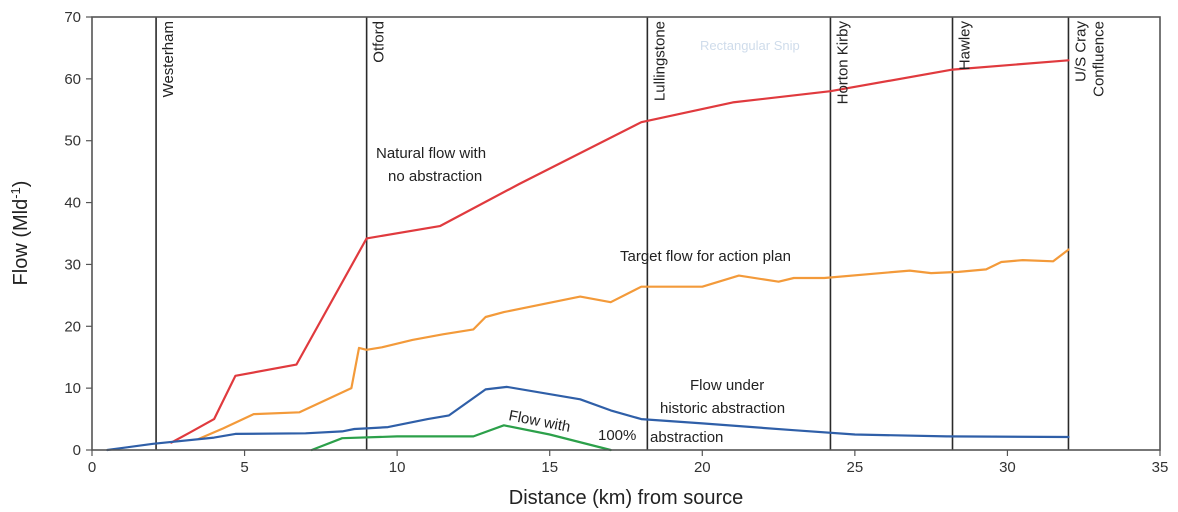  What do you see at coordinates (722, 408) in the screenshot?
I see `annotation-historic-line2: historic abstraction` at bounding box center [722, 408].